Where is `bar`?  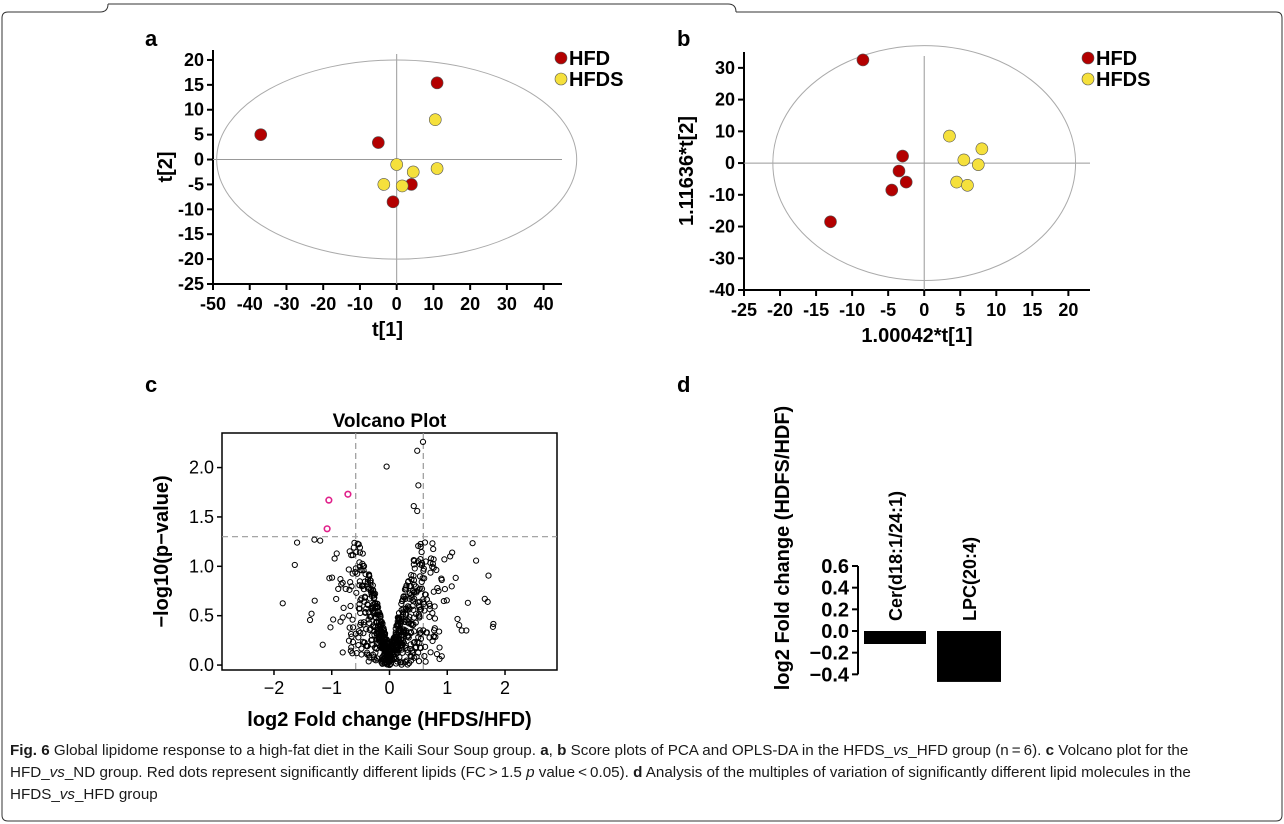 bar is located at coordinates (895, 637).